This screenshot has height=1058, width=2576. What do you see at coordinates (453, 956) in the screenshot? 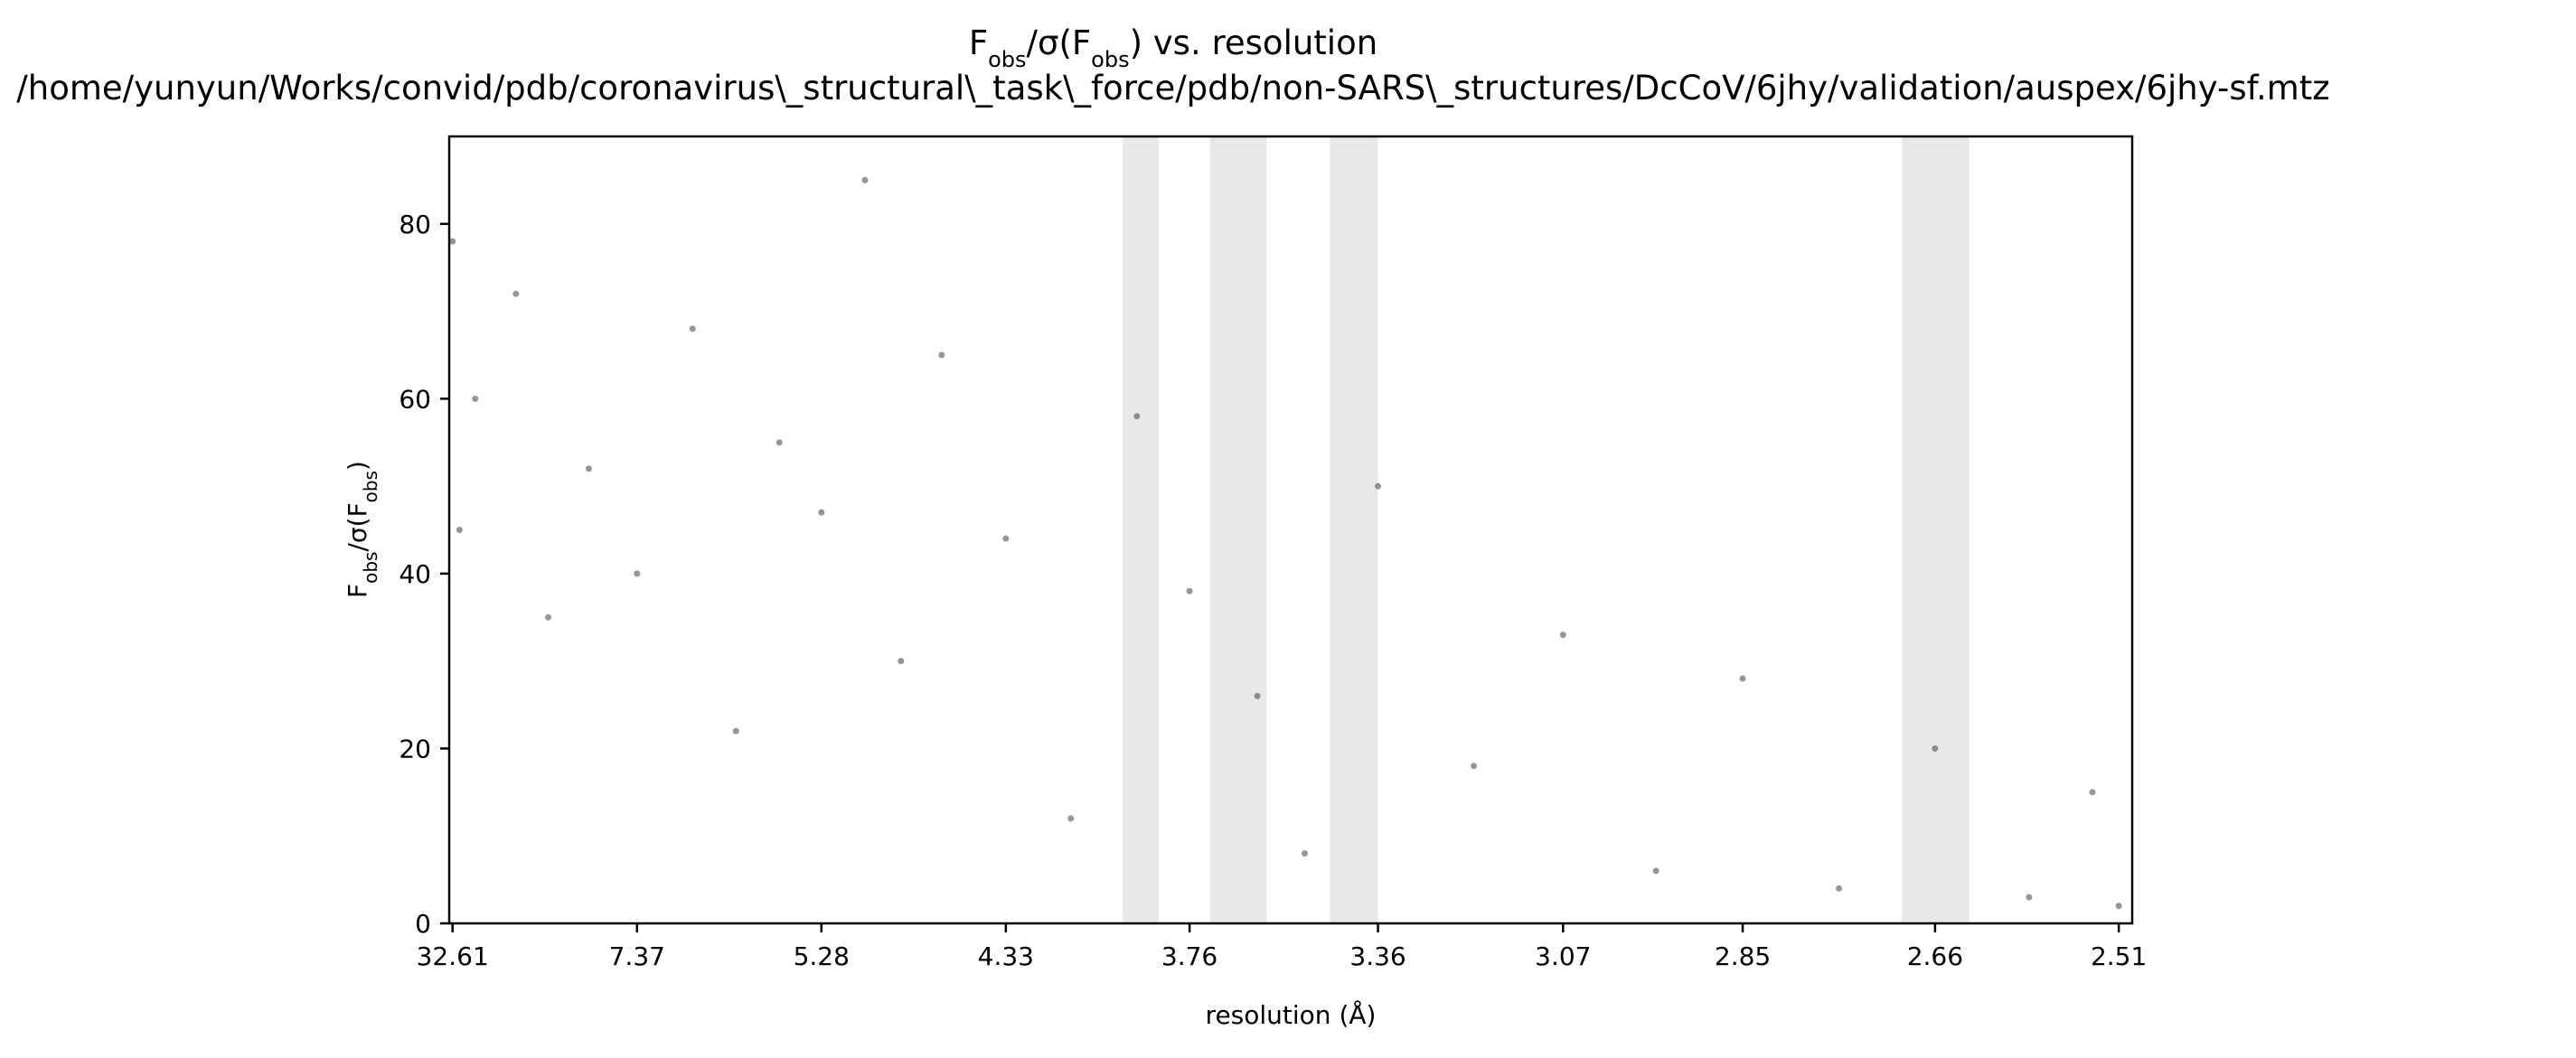
I see `x-tick-label-0: 32.61` at bounding box center [453, 956].